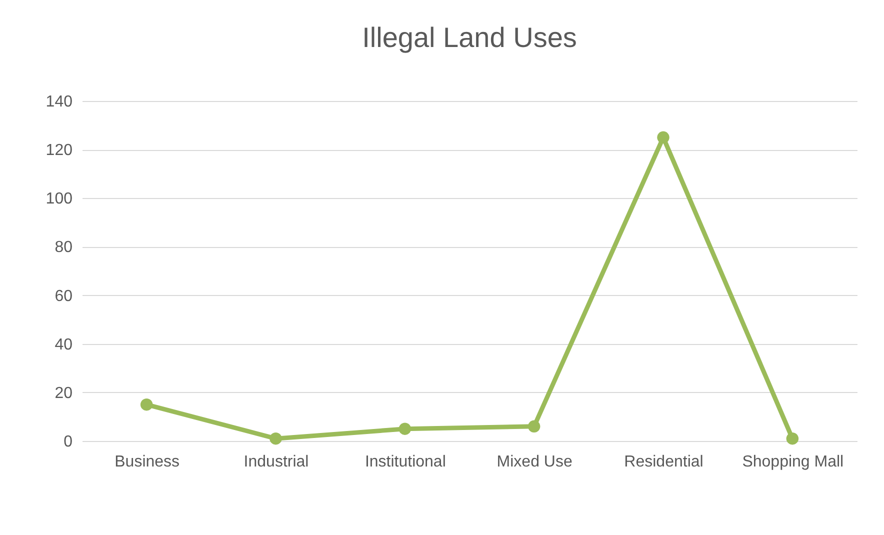  Describe the element at coordinates (664, 462) in the screenshot. I see `x-tick-label: Residential` at that location.